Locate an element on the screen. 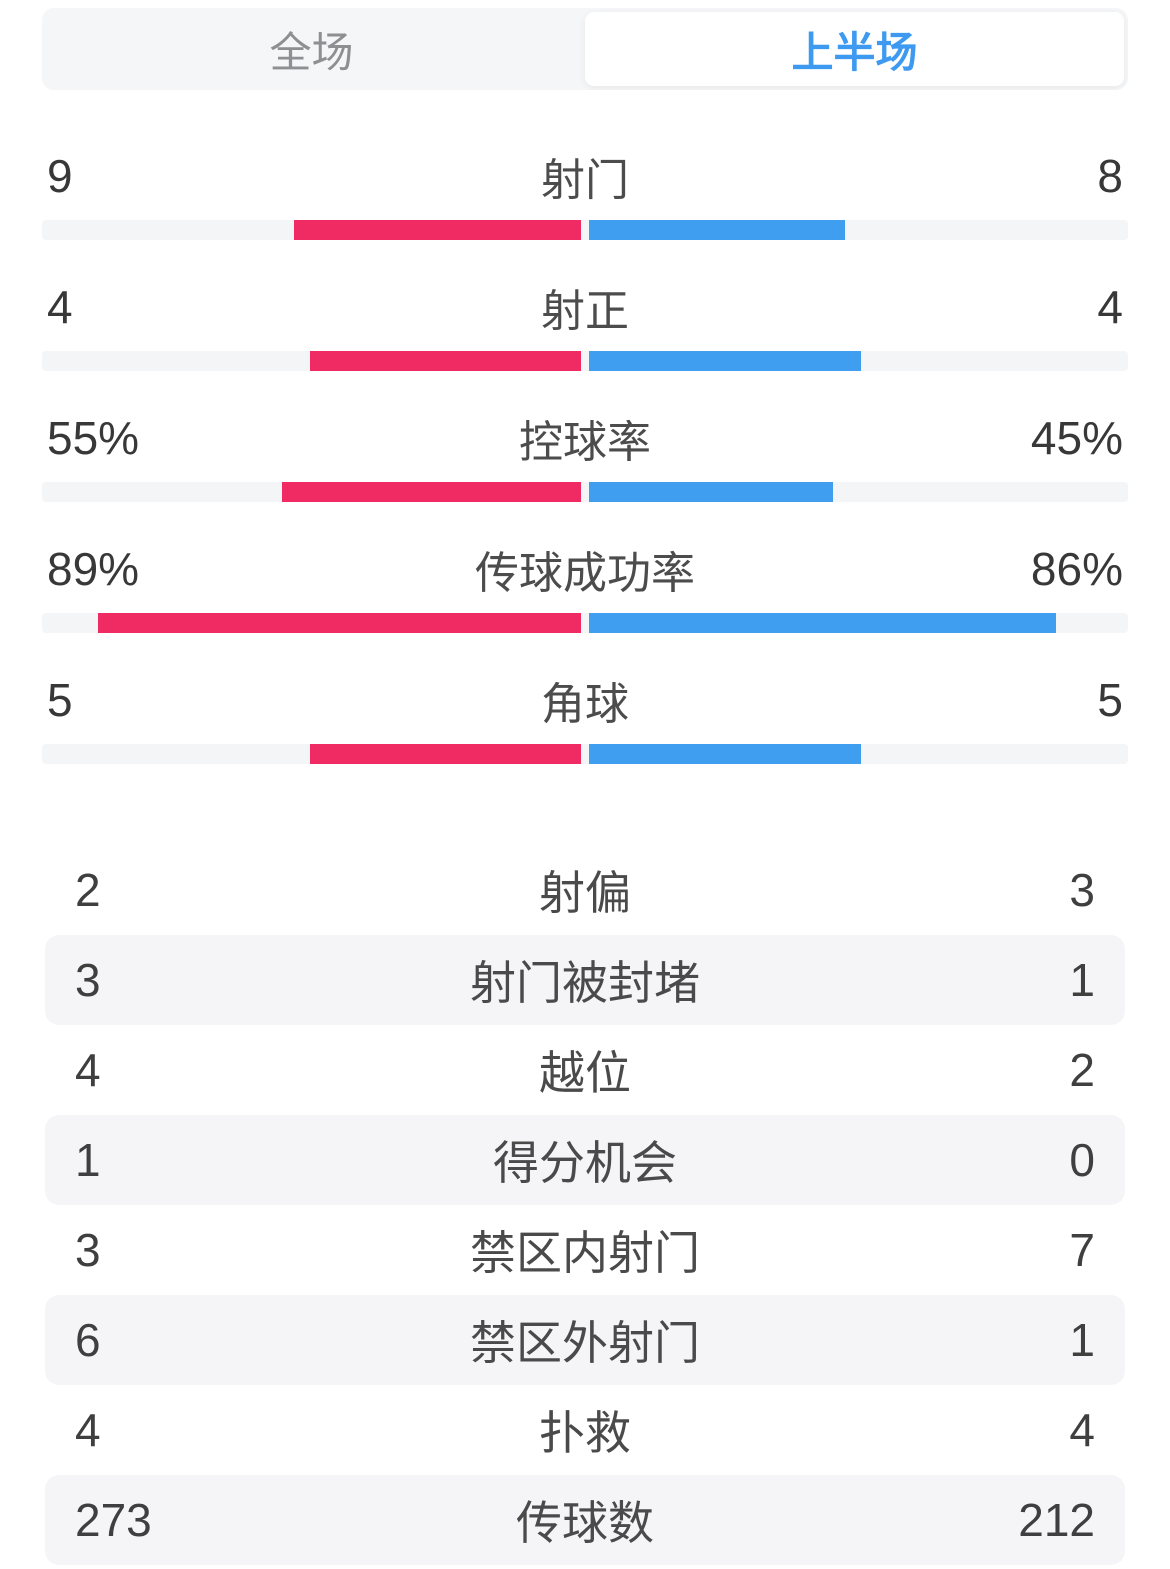 The image size is (1170, 1569). home-value: 1 is located at coordinates (88, 1160).